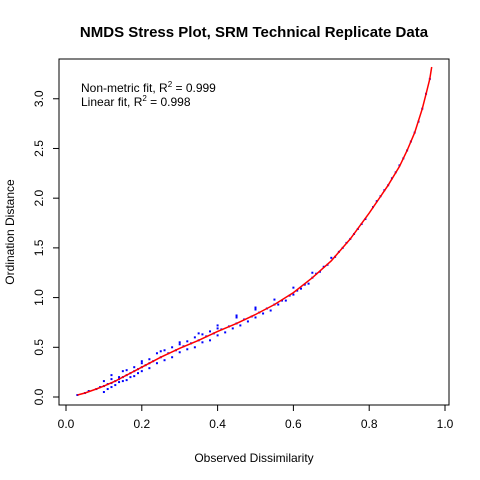 The height and width of the screenshot is (480, 480). Describe the element at coordinates (39, 98) in the screenshot. I see `y-tick-label: 3.0` at that location.